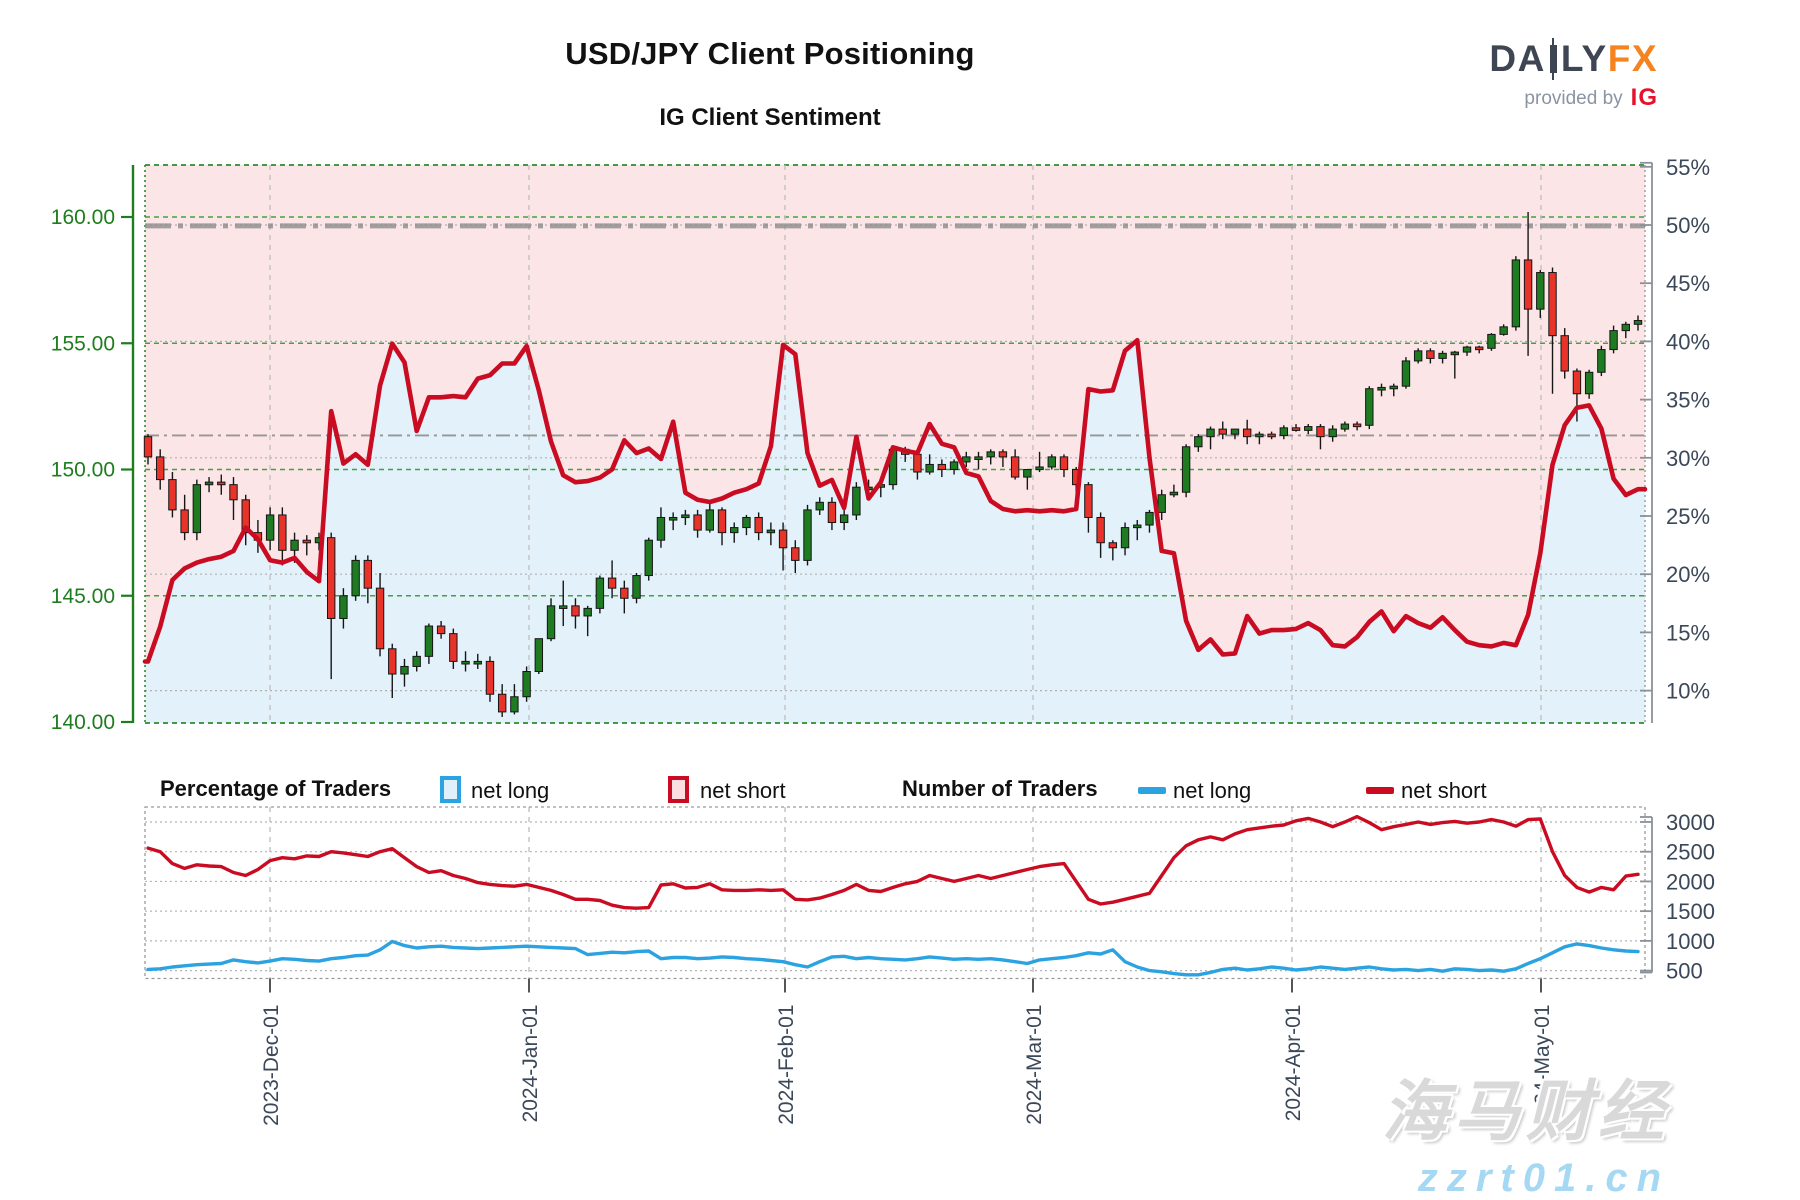 This screenshot has width=1800, height=1200. Describe the element at coordinates (1690, 822) in the screenshot. I see `svg-text: 3000` at that location.